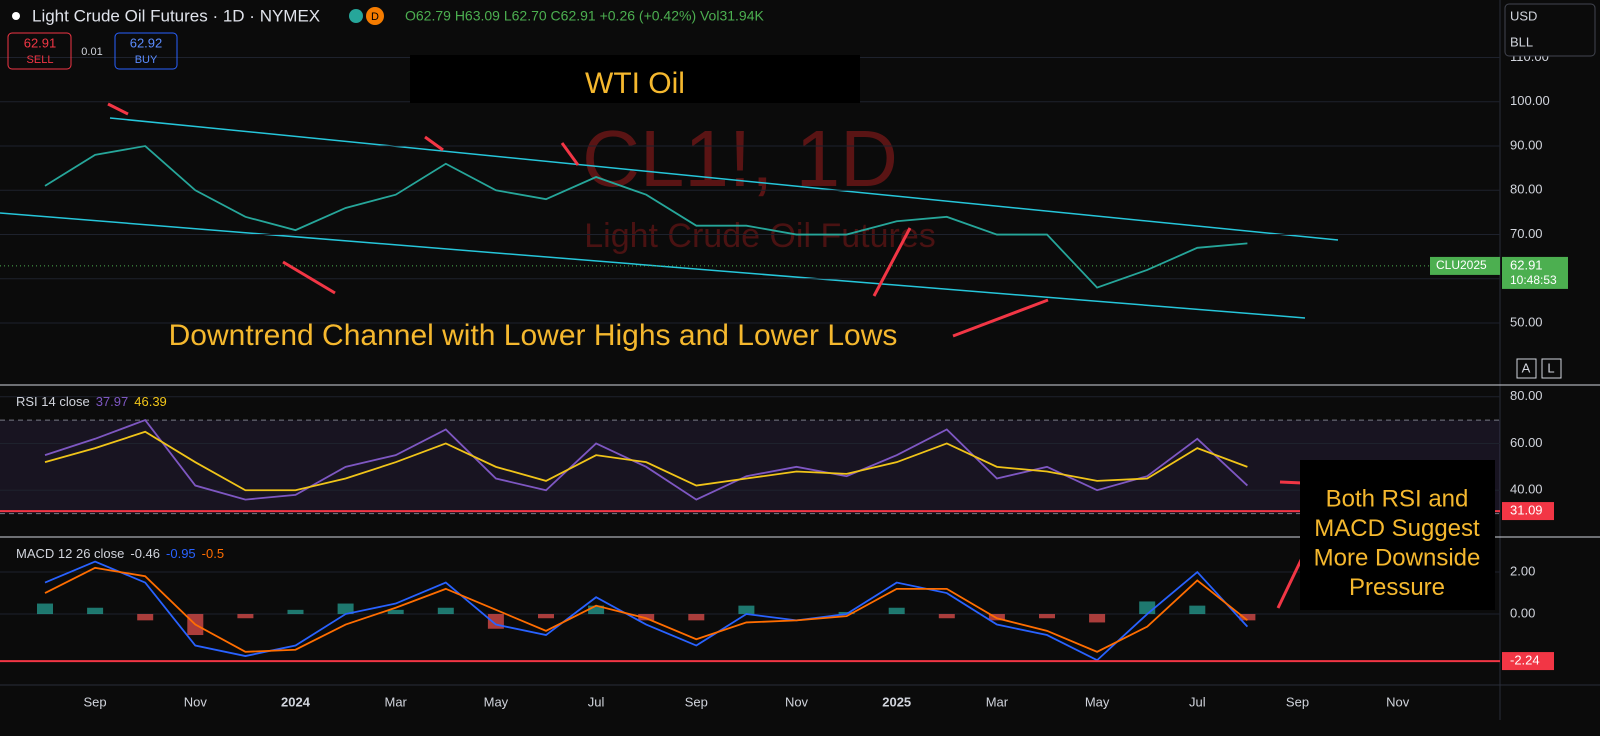 The height and width of the screenshot is (736, 1600). I want to click on buy-button, so click(146, 51).